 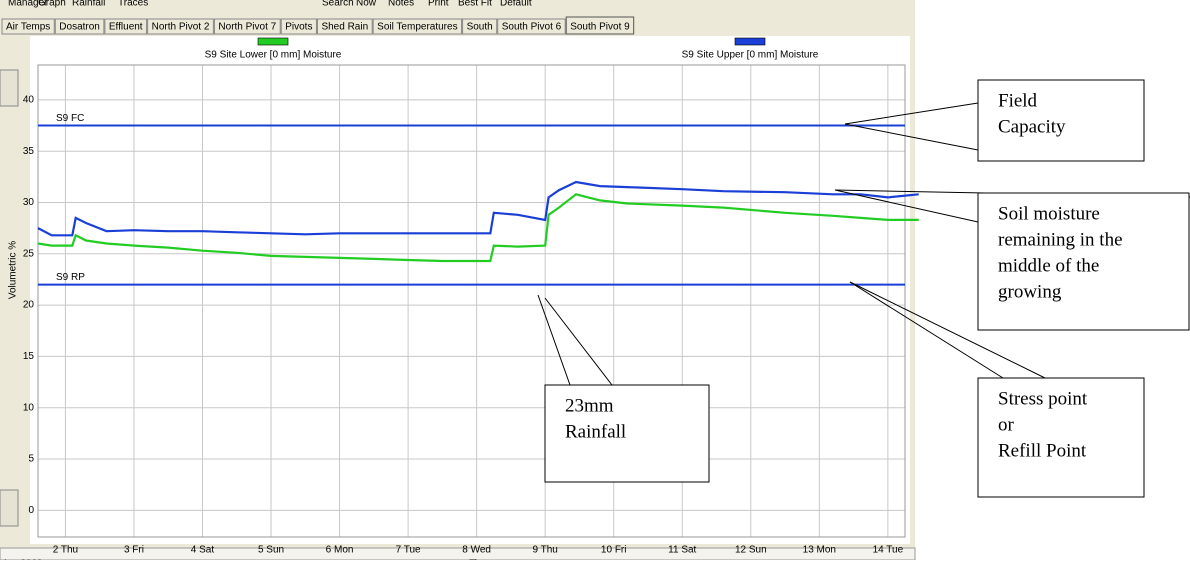 I want to click on tab-label: Pivots, so click(x=298, y=27).